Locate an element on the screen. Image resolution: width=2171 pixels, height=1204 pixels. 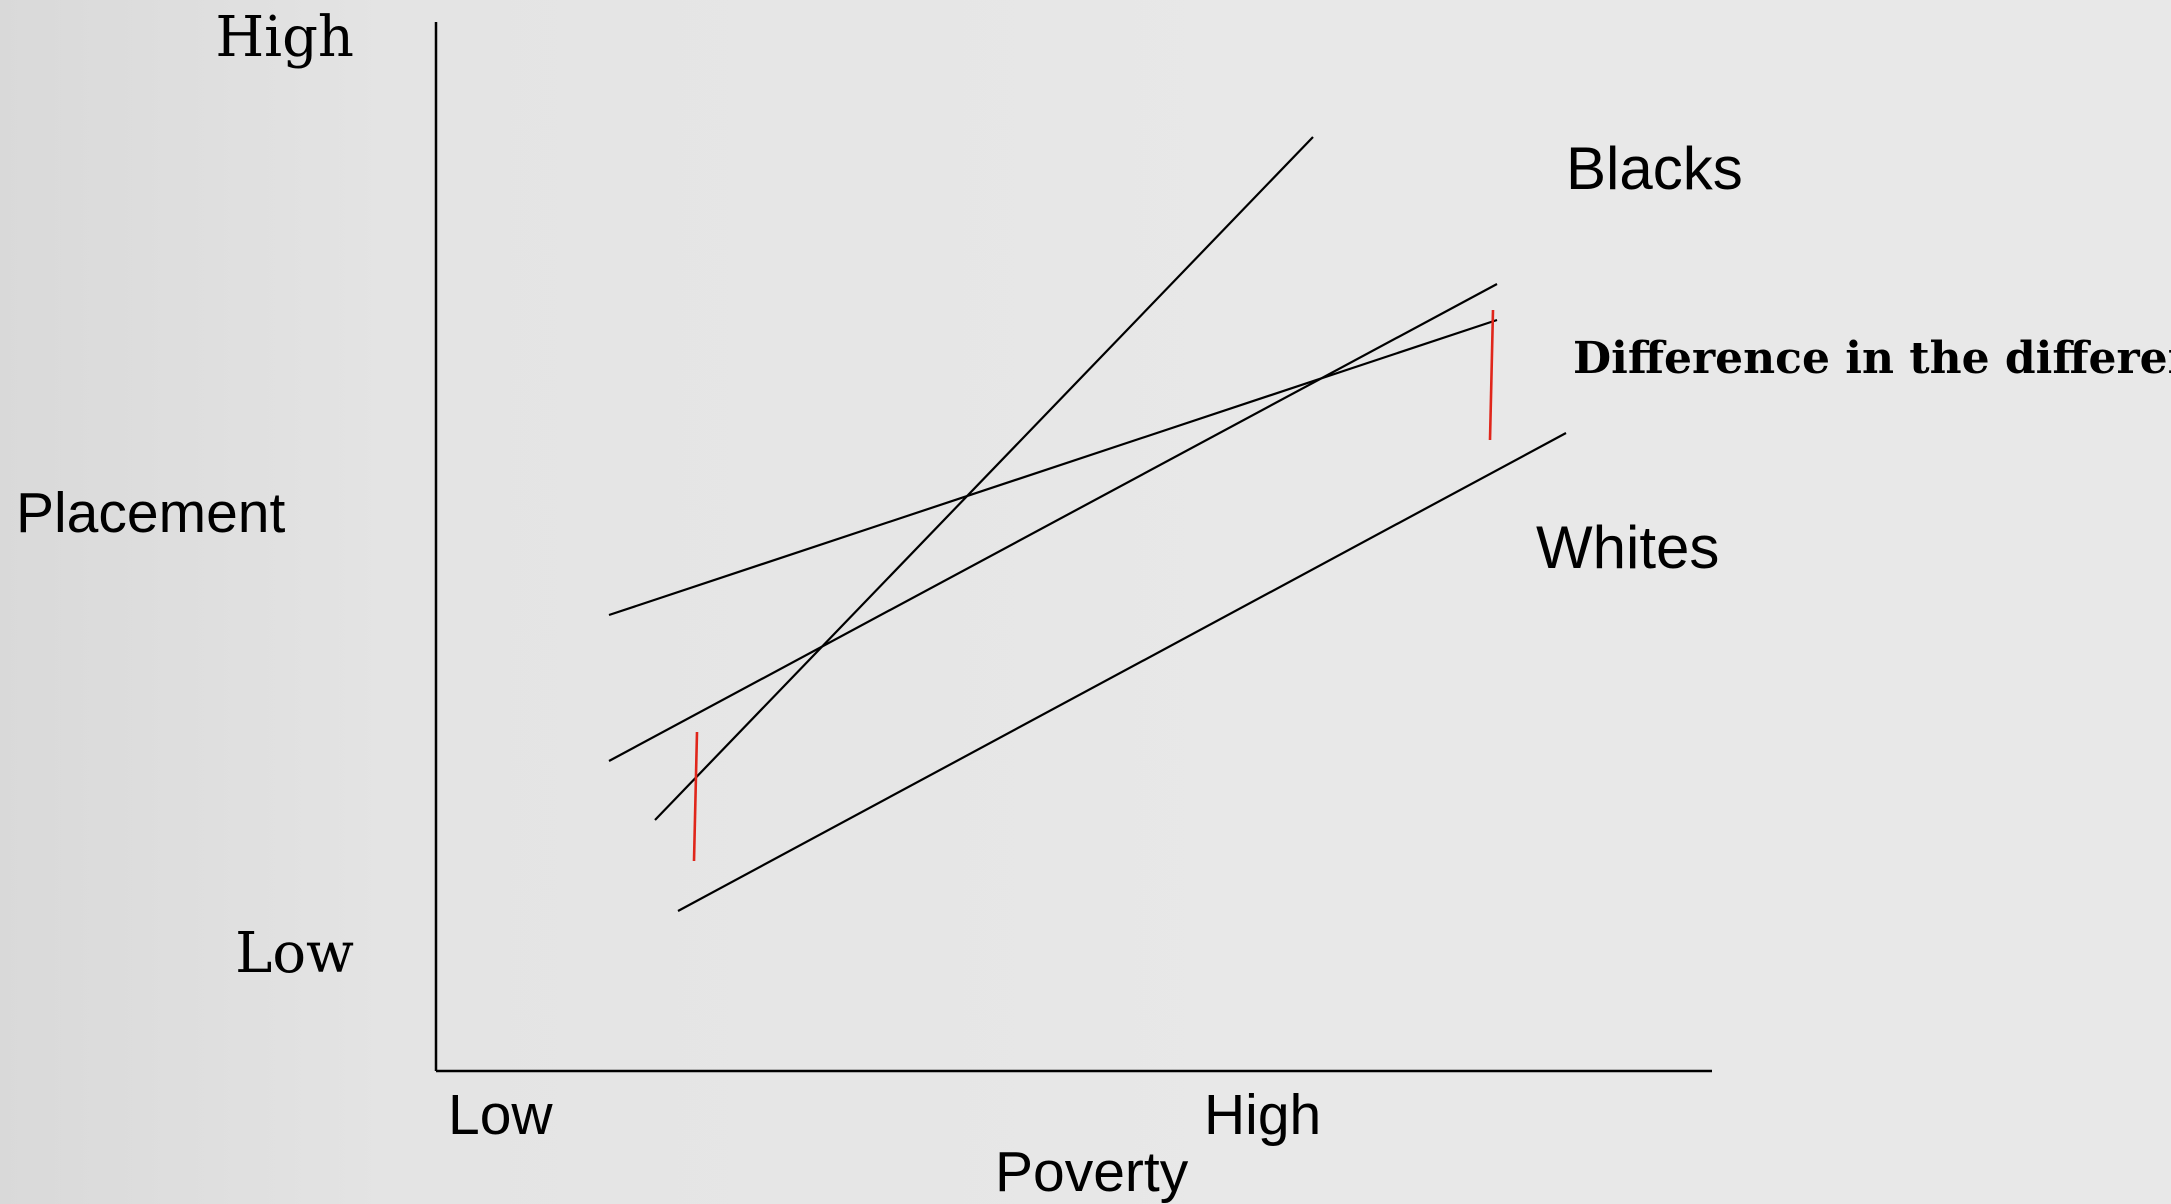
x-axis-low-label: Low is located at coordinates (500, 1115).